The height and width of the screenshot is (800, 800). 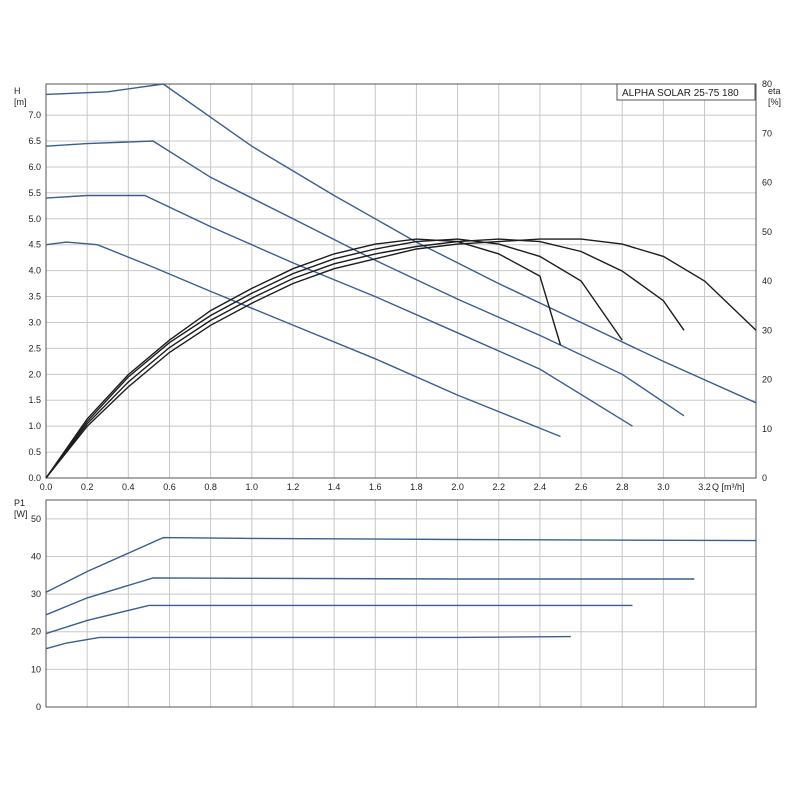 What do you see at coordinates (767, 281) in the screenshot?
I see `y2-tick-label: 40` at bounding box center [767, 281].